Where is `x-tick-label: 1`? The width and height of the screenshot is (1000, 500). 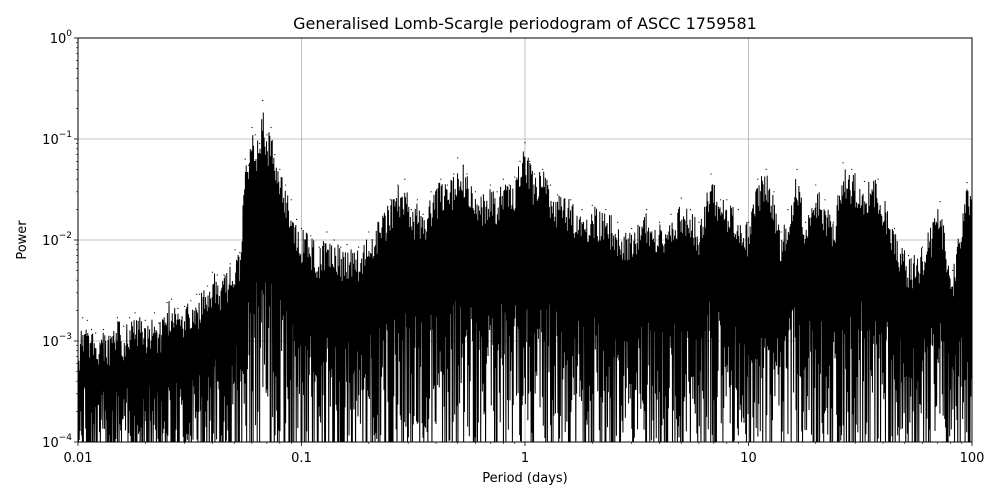 x-tick-label: 1 is located at coordinates (525, 458).